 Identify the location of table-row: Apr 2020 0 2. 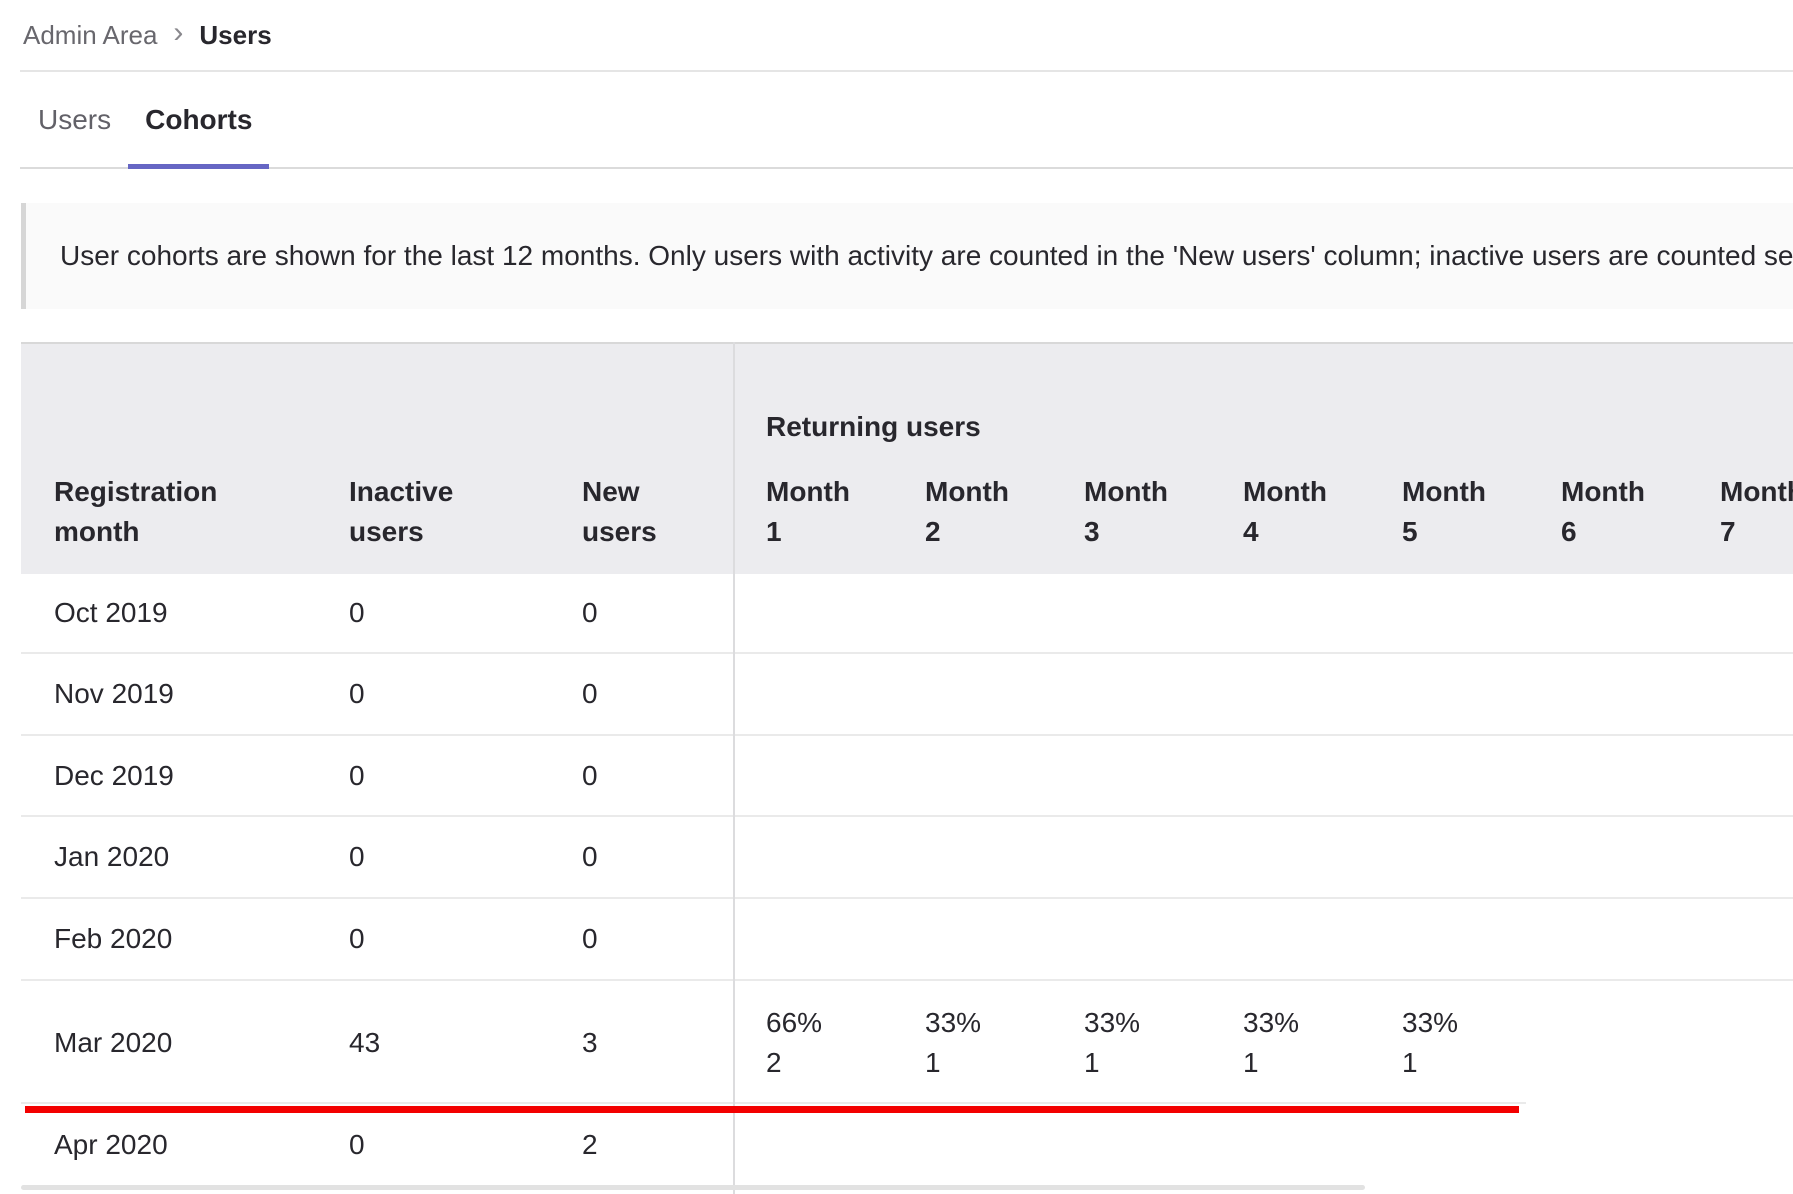
(907, 1145).